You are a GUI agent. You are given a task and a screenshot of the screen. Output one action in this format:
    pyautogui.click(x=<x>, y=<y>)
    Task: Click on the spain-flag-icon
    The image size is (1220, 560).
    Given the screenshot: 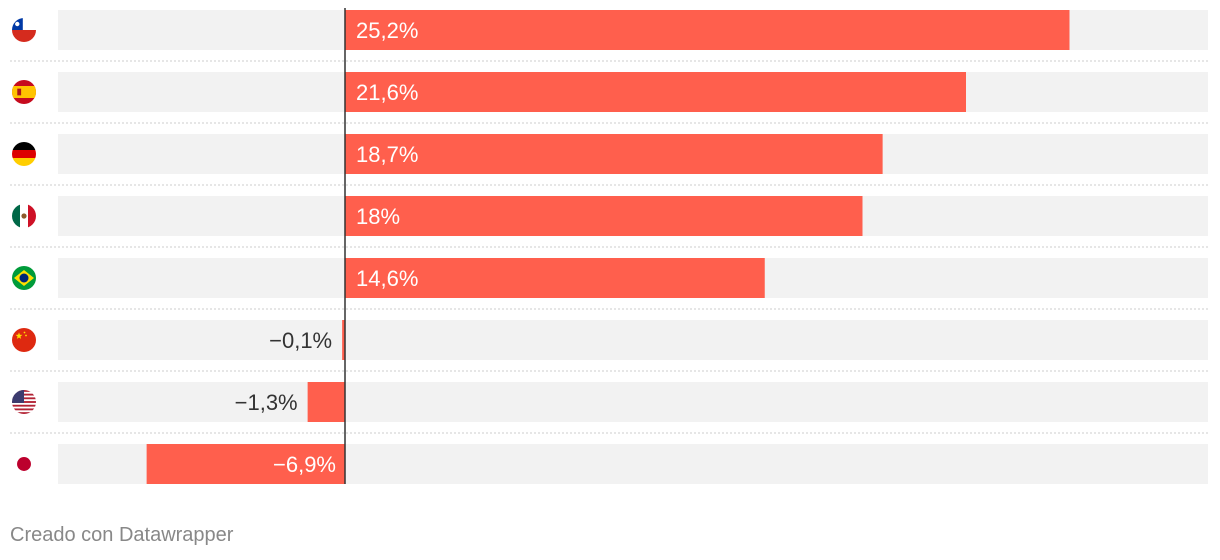 What is the action you would take?
    pyautogui.click(x=24, y=92)
    